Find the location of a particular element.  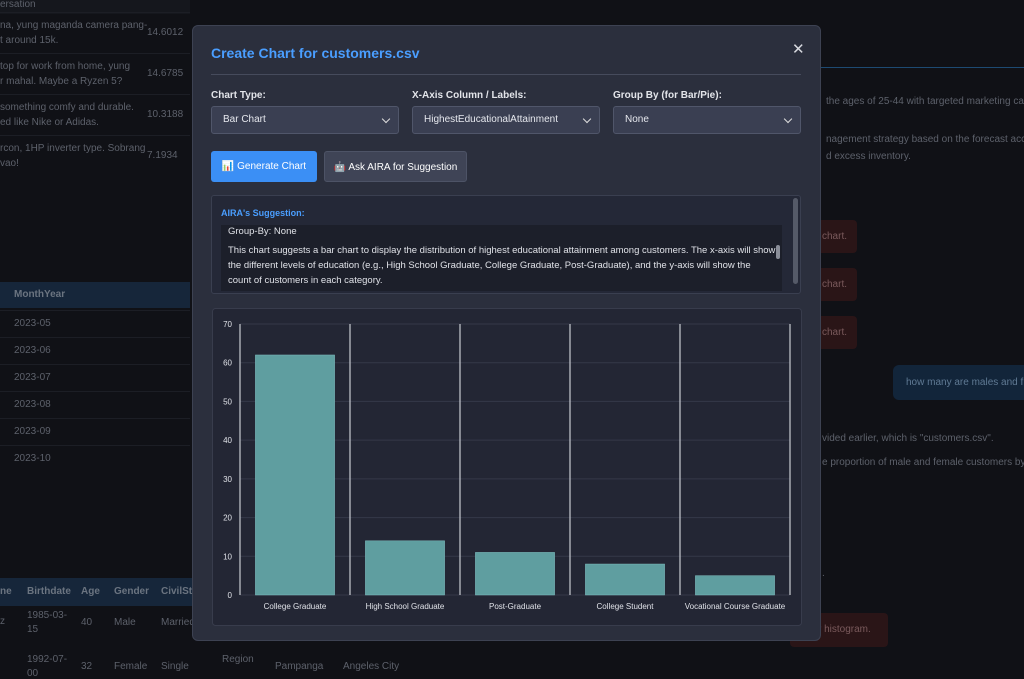

suggestion-heading: AIRA's Suggestion: is located at coordinates (263, 213).